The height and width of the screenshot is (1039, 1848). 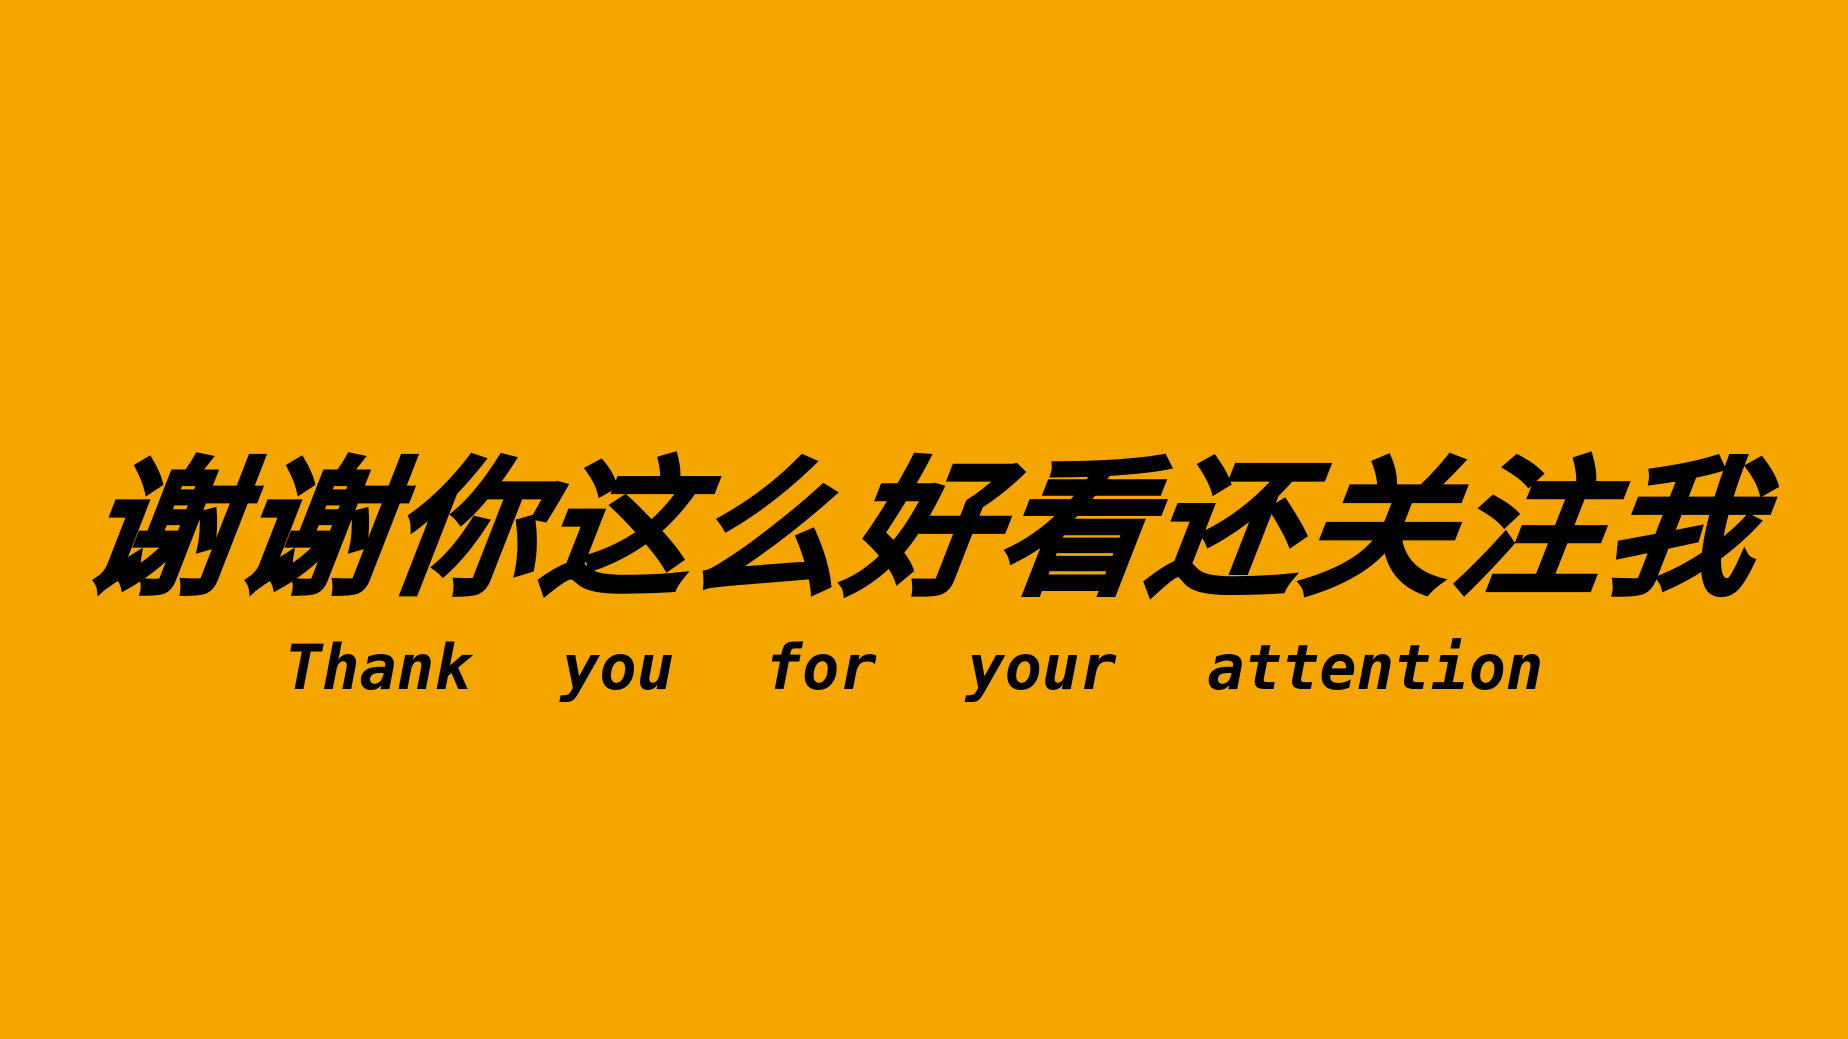 What do you see at coordinates (914, 667) in the screenshot?
I see `english-subtitle: Thank you for your attention` at bounding box center [914, 667].